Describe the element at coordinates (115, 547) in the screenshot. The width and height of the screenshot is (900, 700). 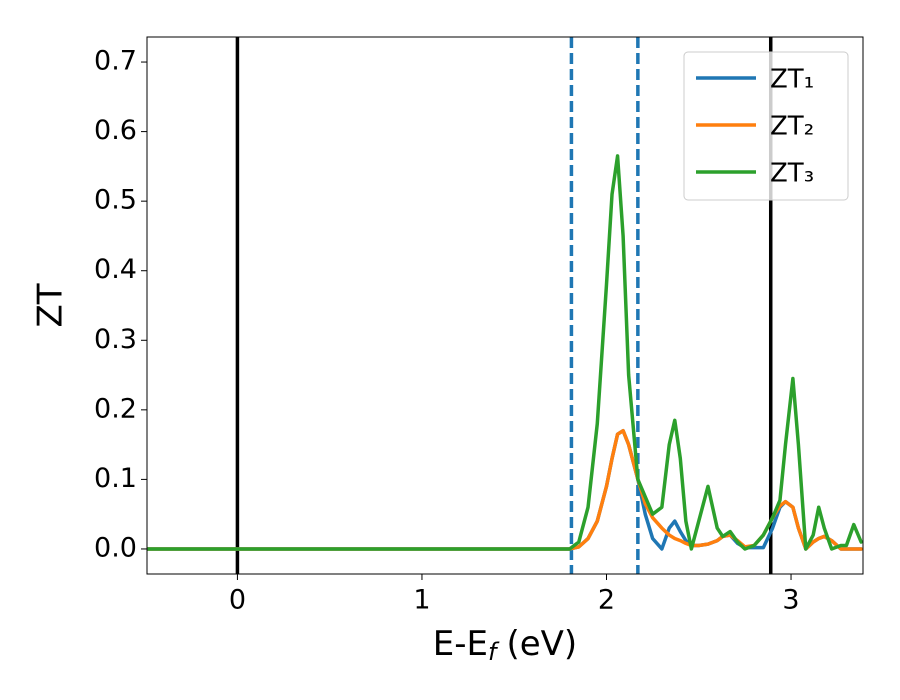
I see `y-tick-label: 0.0` at that location.